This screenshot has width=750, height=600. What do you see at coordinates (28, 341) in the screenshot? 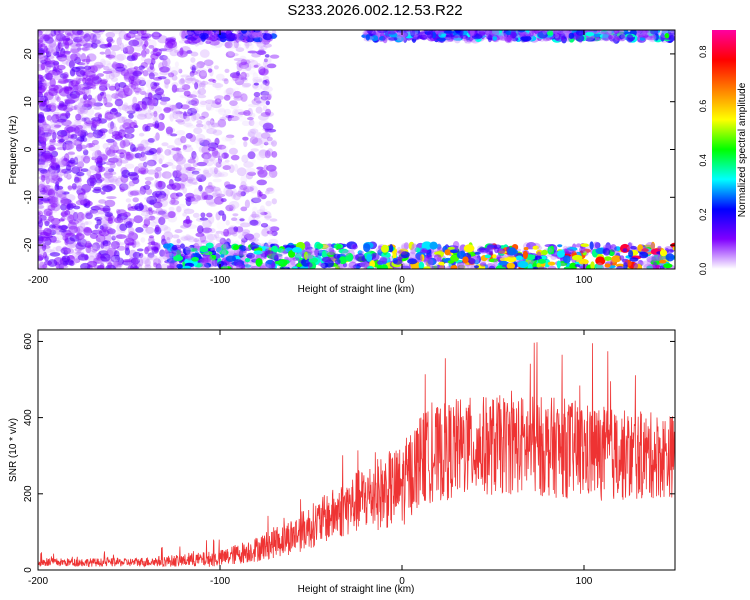
I see `line-y-tick-label: 600` at bounding box center [28, 341].